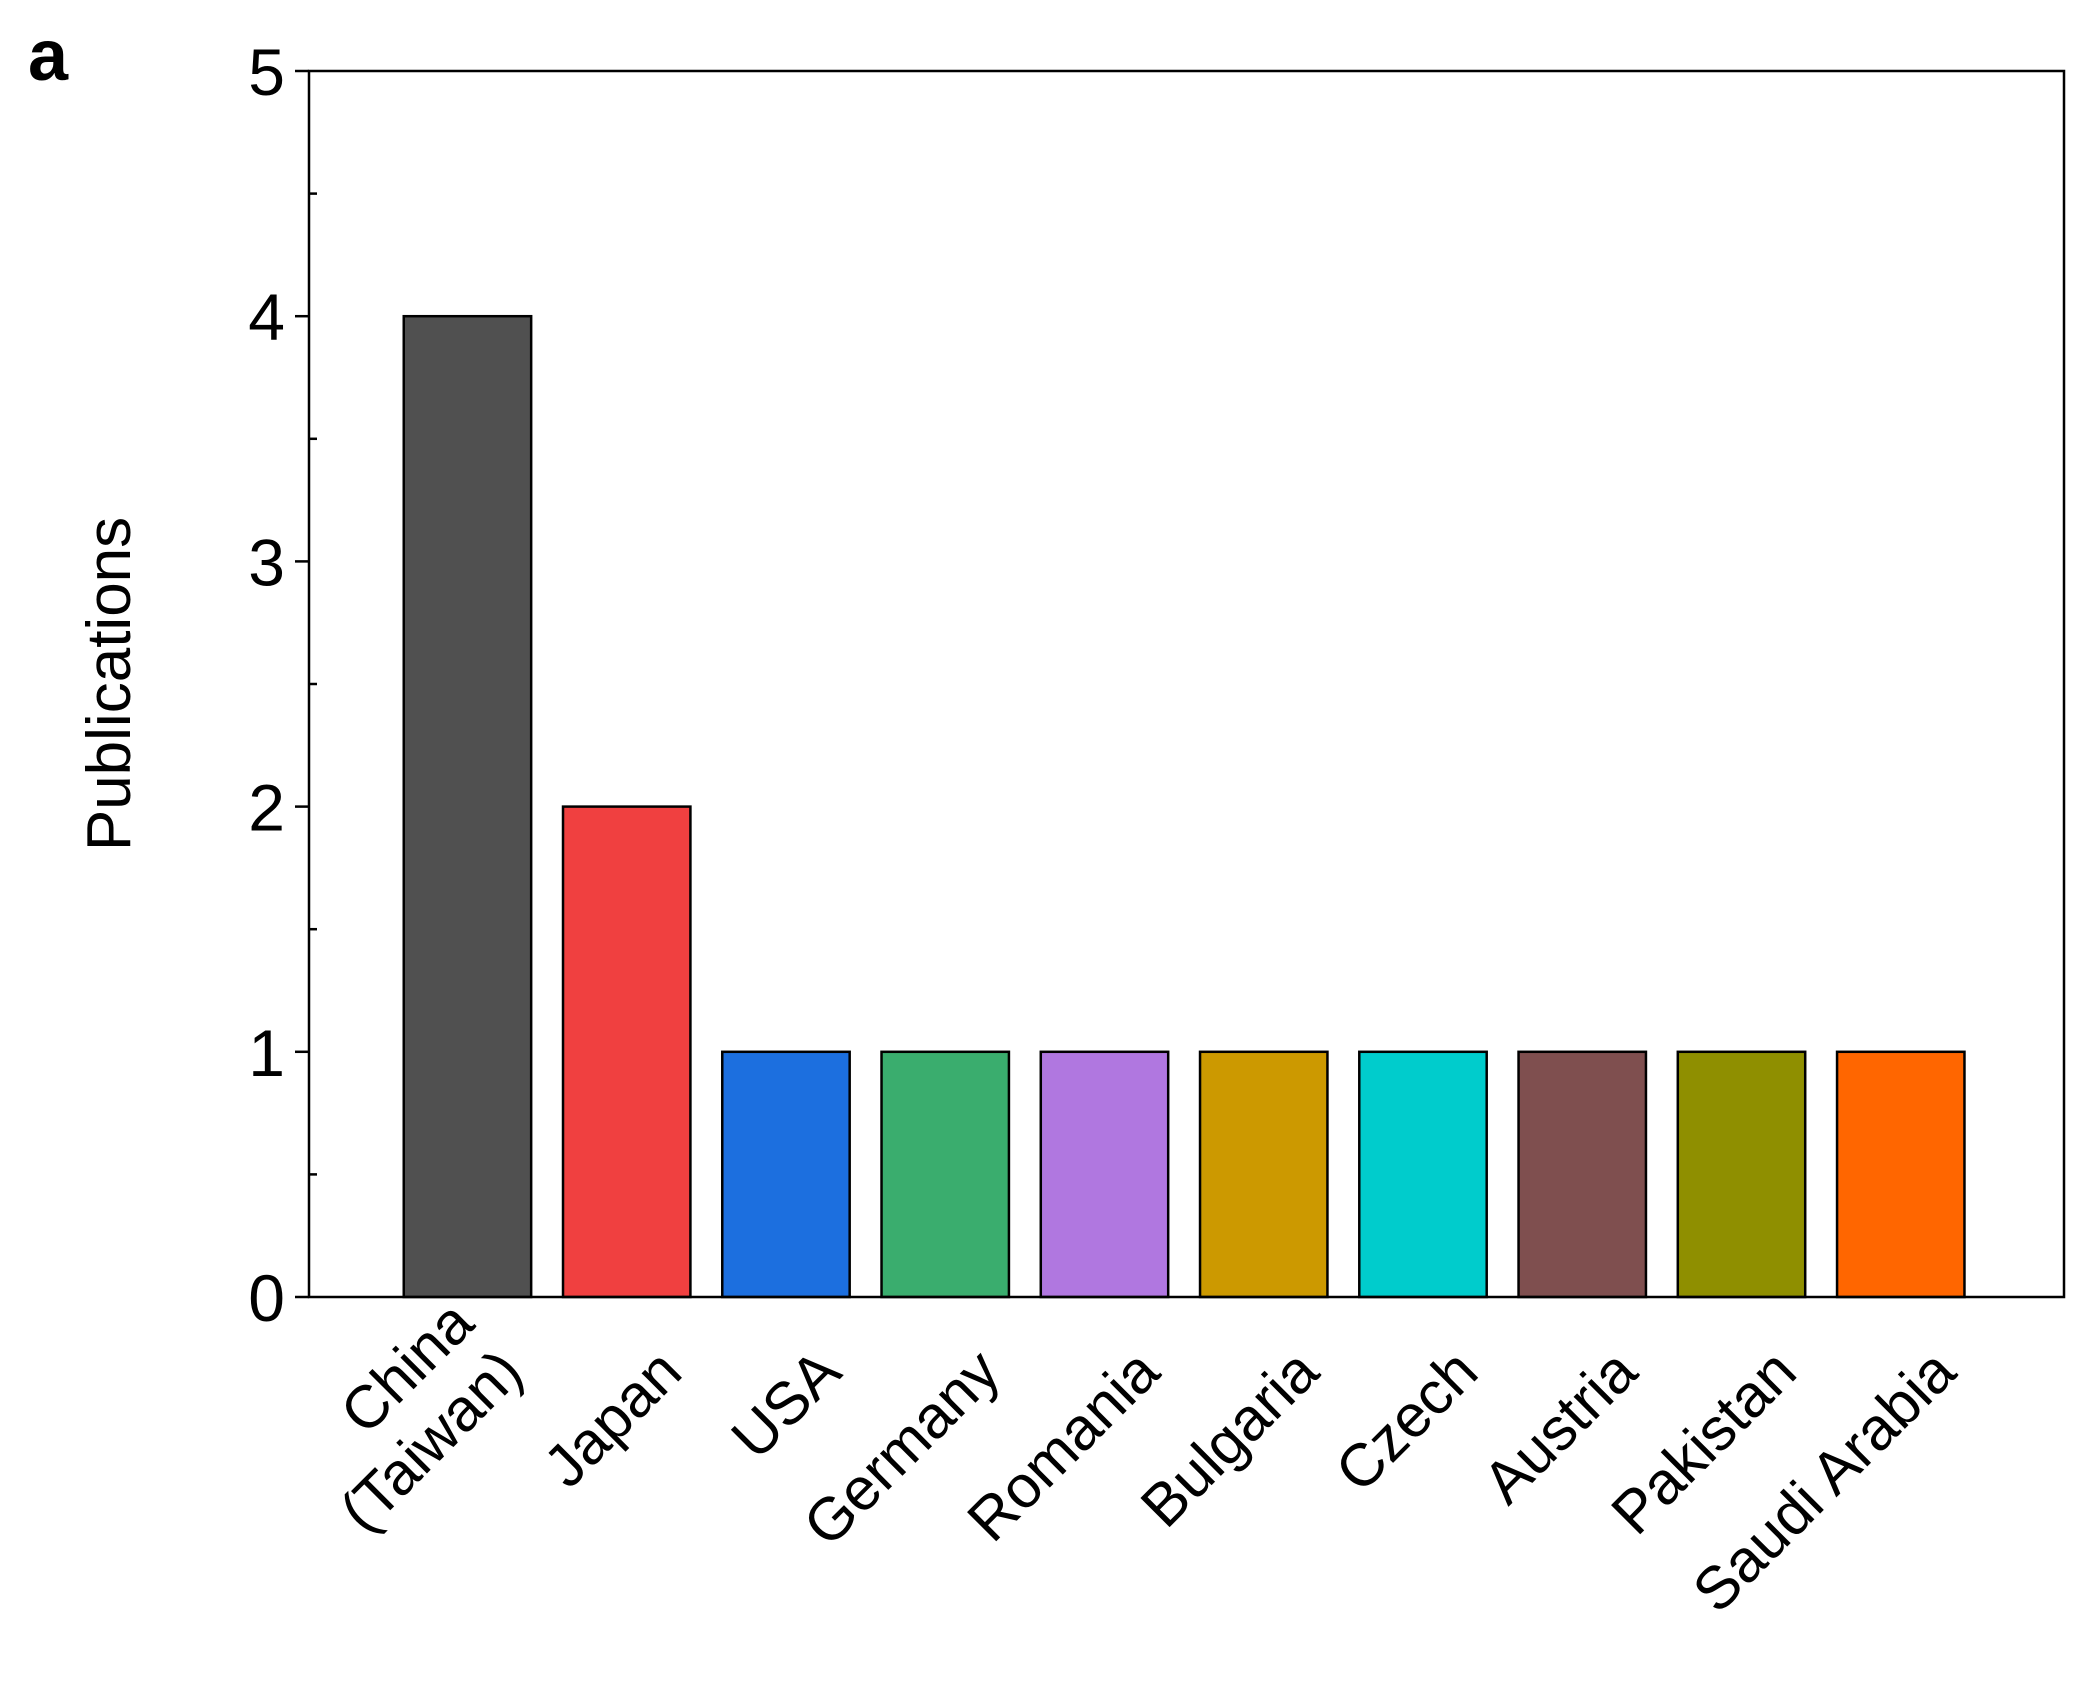 This screenshot has width=2091, height=1706. What do you see at coordinates (266, 317) in the screenshot?
I see `y-tick-label: 4` at bounding box center [266, 317].